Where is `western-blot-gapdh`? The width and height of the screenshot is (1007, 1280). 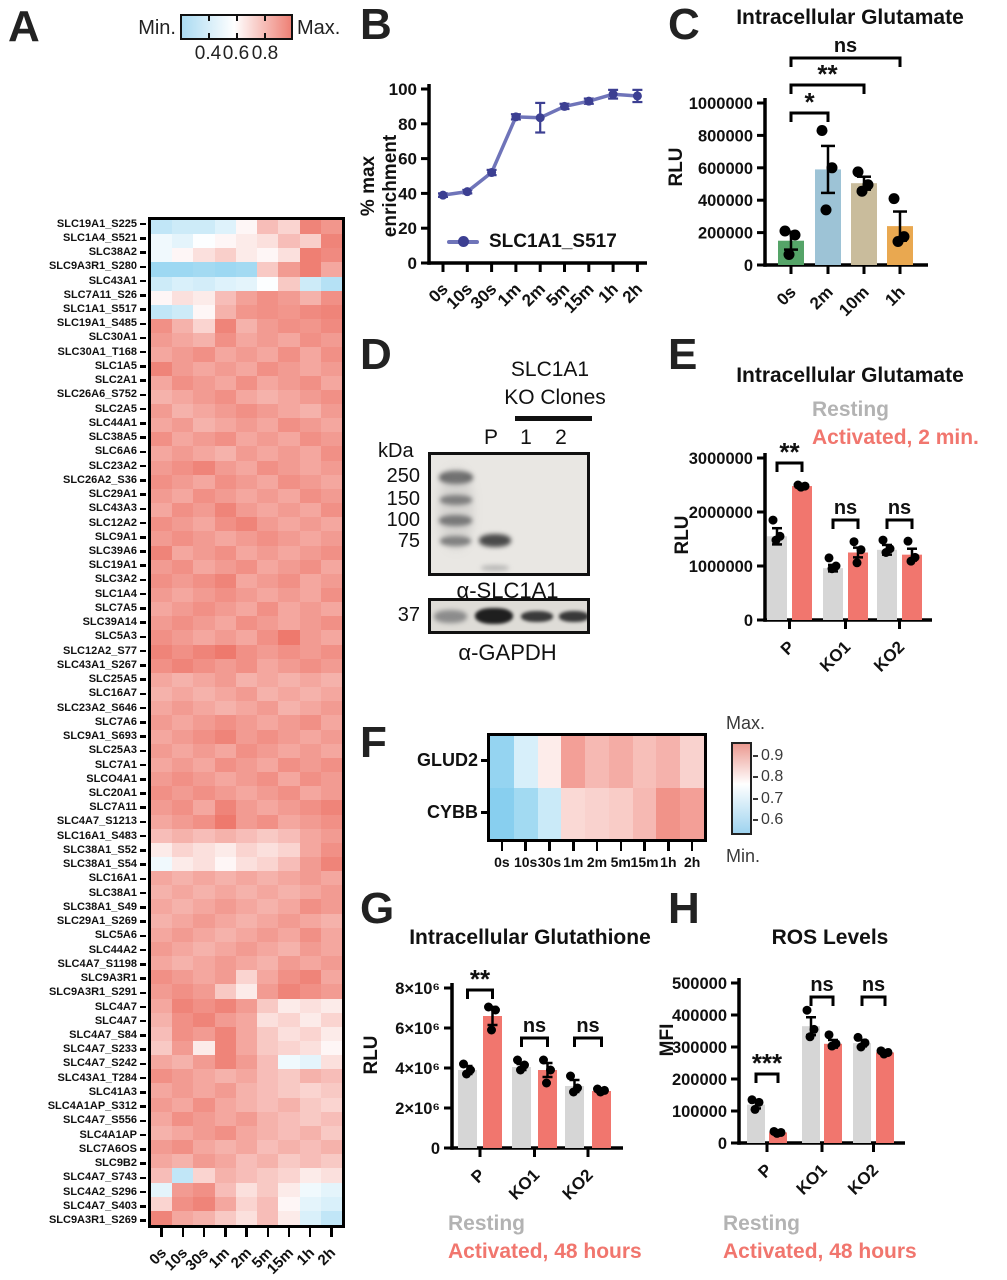 western-blot-gapdh is located at coordinates (509, 616).